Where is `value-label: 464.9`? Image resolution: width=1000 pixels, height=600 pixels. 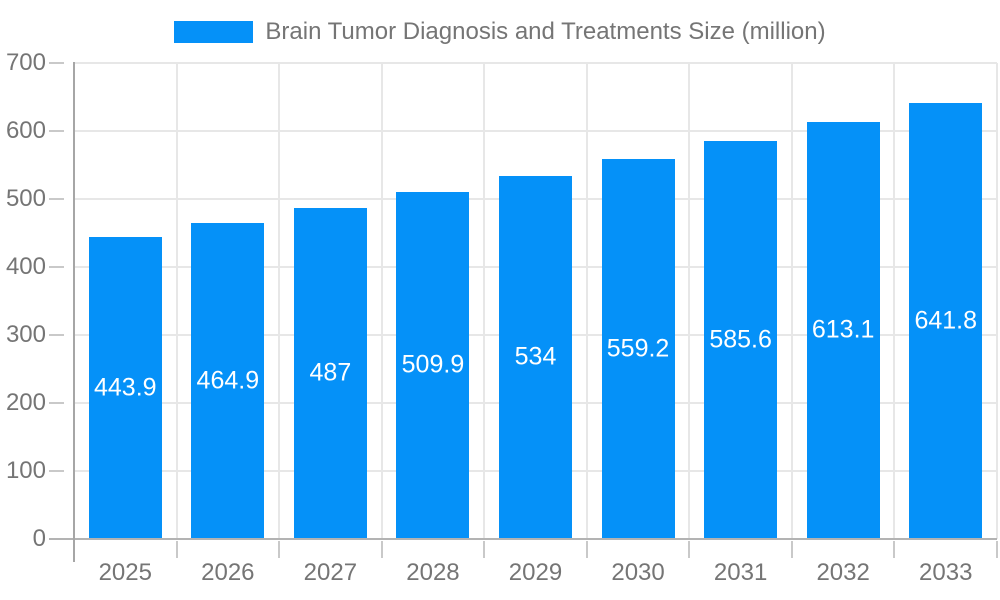
value-label: 464.9 is located at coordinates (228, 380).